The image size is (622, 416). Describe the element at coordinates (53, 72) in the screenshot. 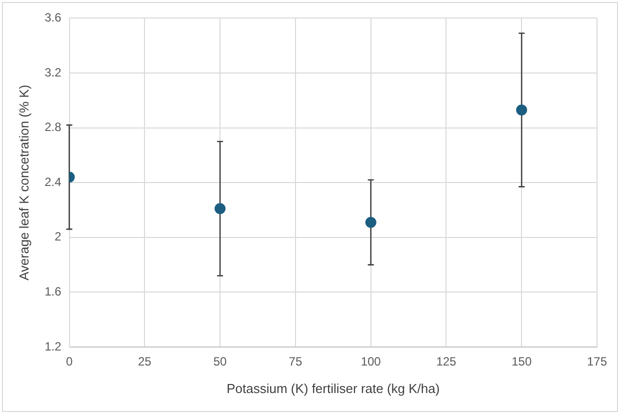

I see `y-tick-label: 3.2` at that location.